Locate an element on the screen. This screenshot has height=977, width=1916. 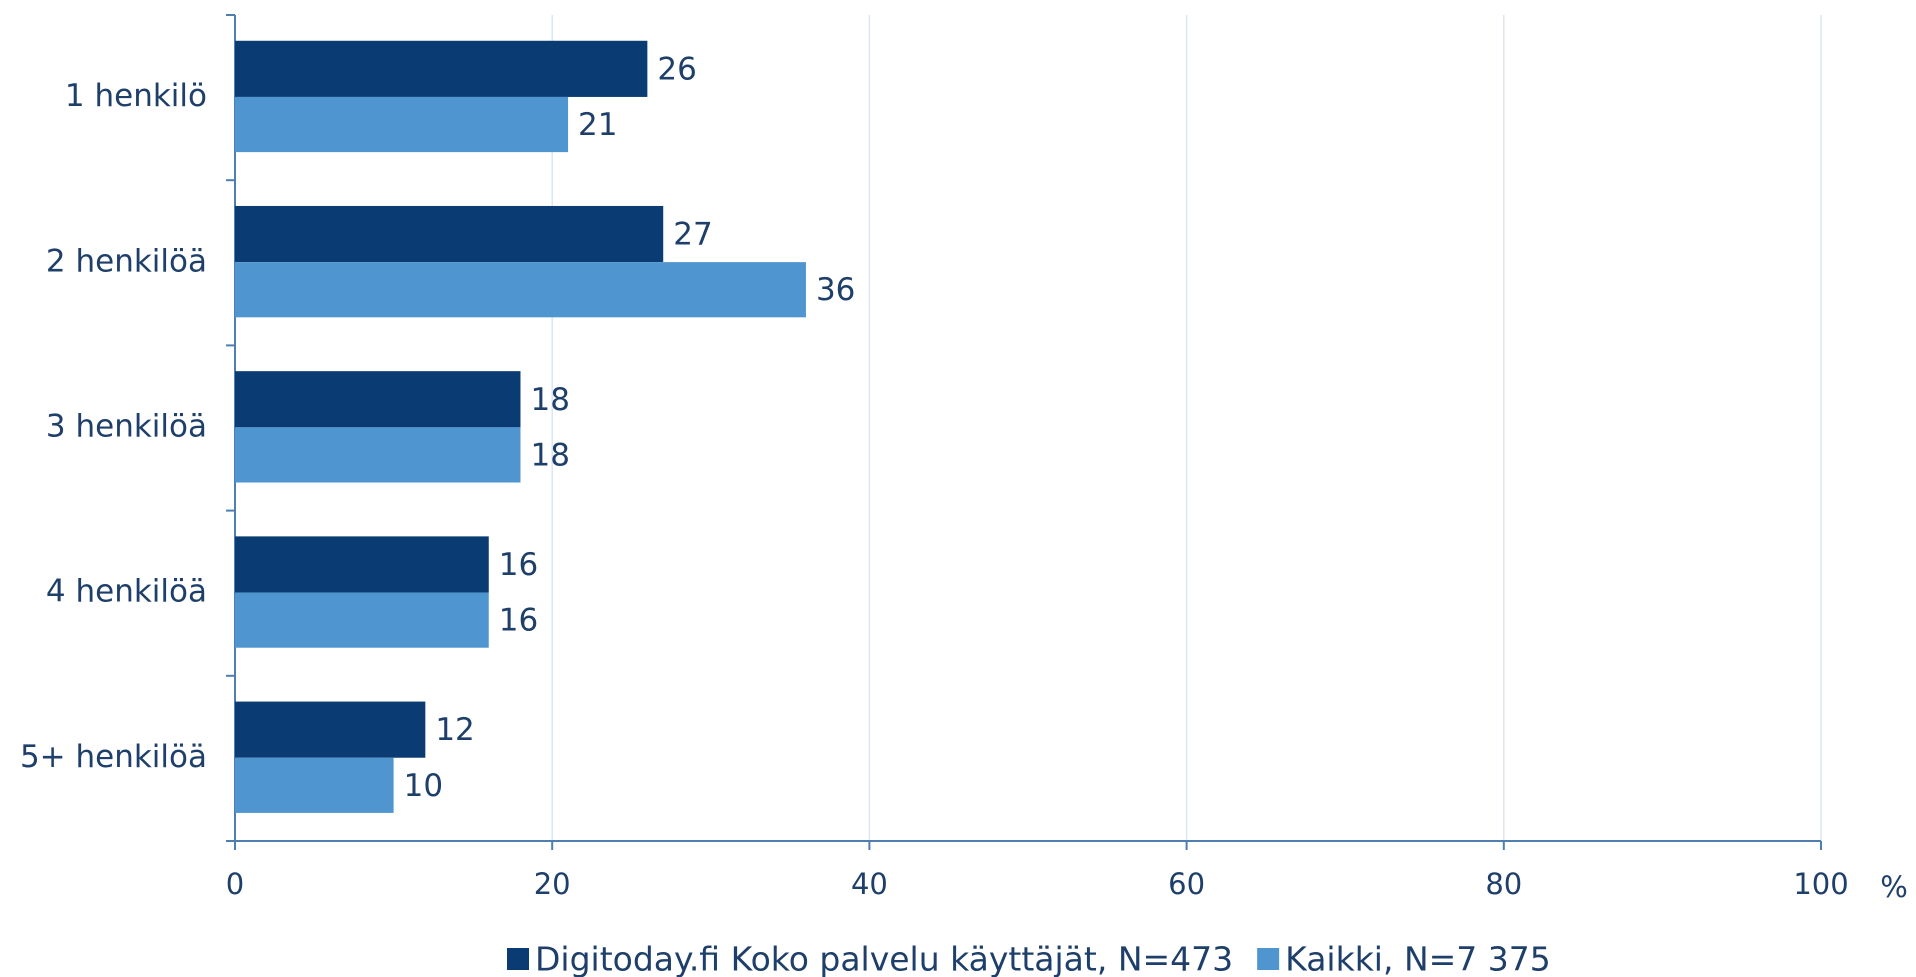
y-tick-label: 1 henkilö is located at coordinates (136, 96).